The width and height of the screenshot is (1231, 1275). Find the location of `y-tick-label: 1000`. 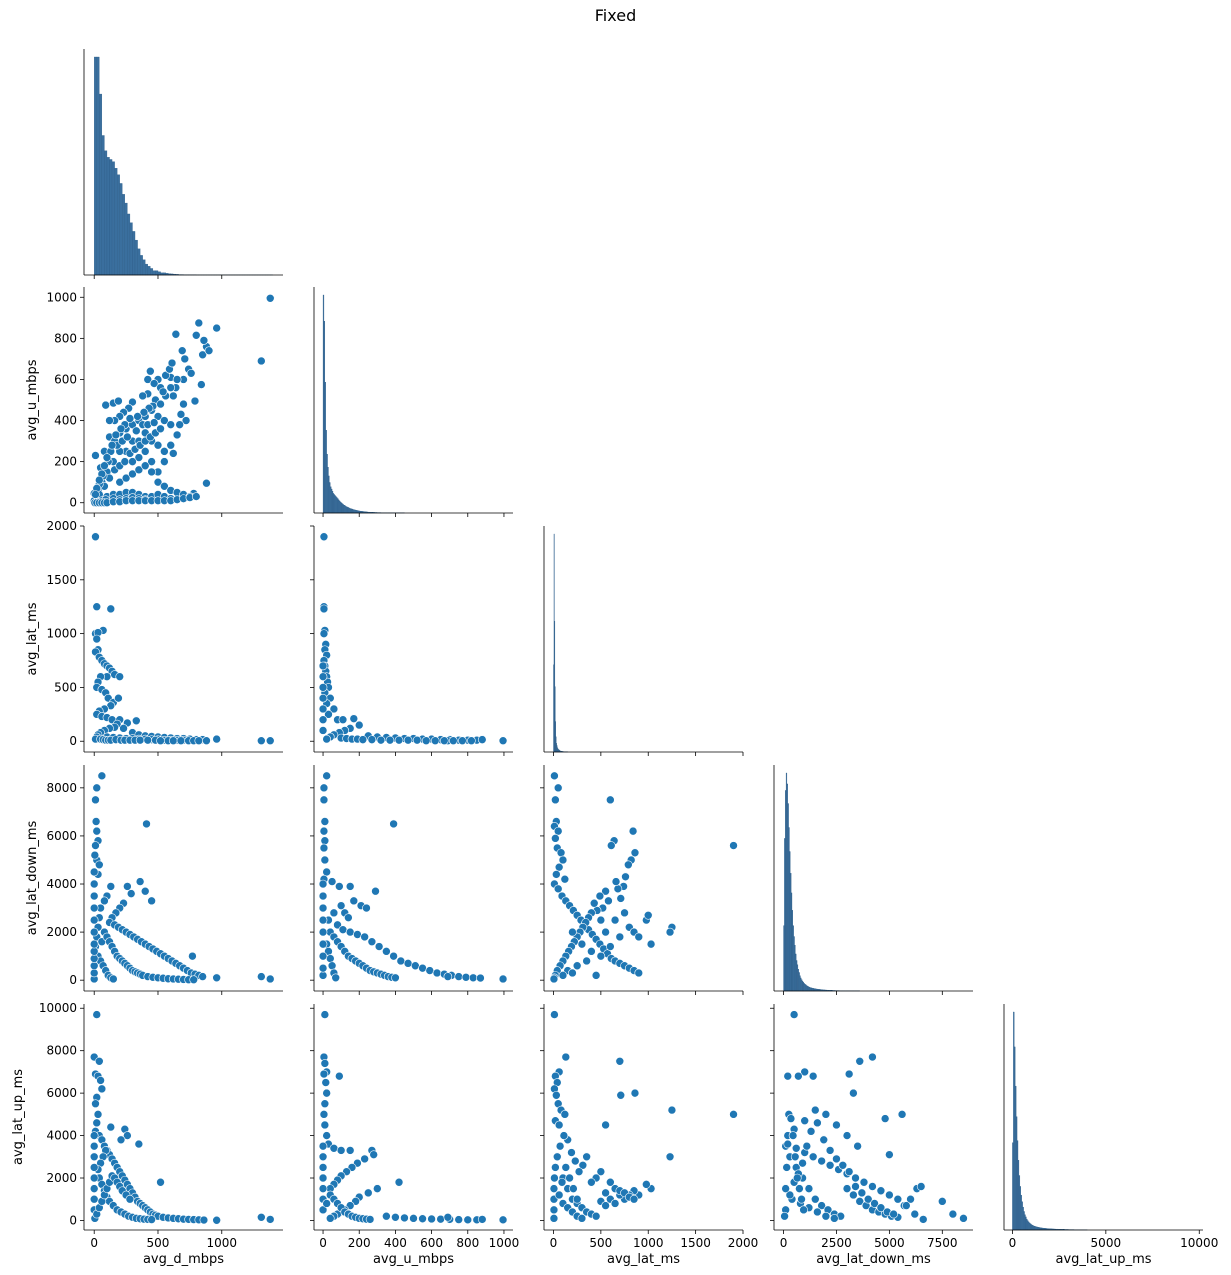

y-tick-label: 1000 is located at coordinates (61, 634).